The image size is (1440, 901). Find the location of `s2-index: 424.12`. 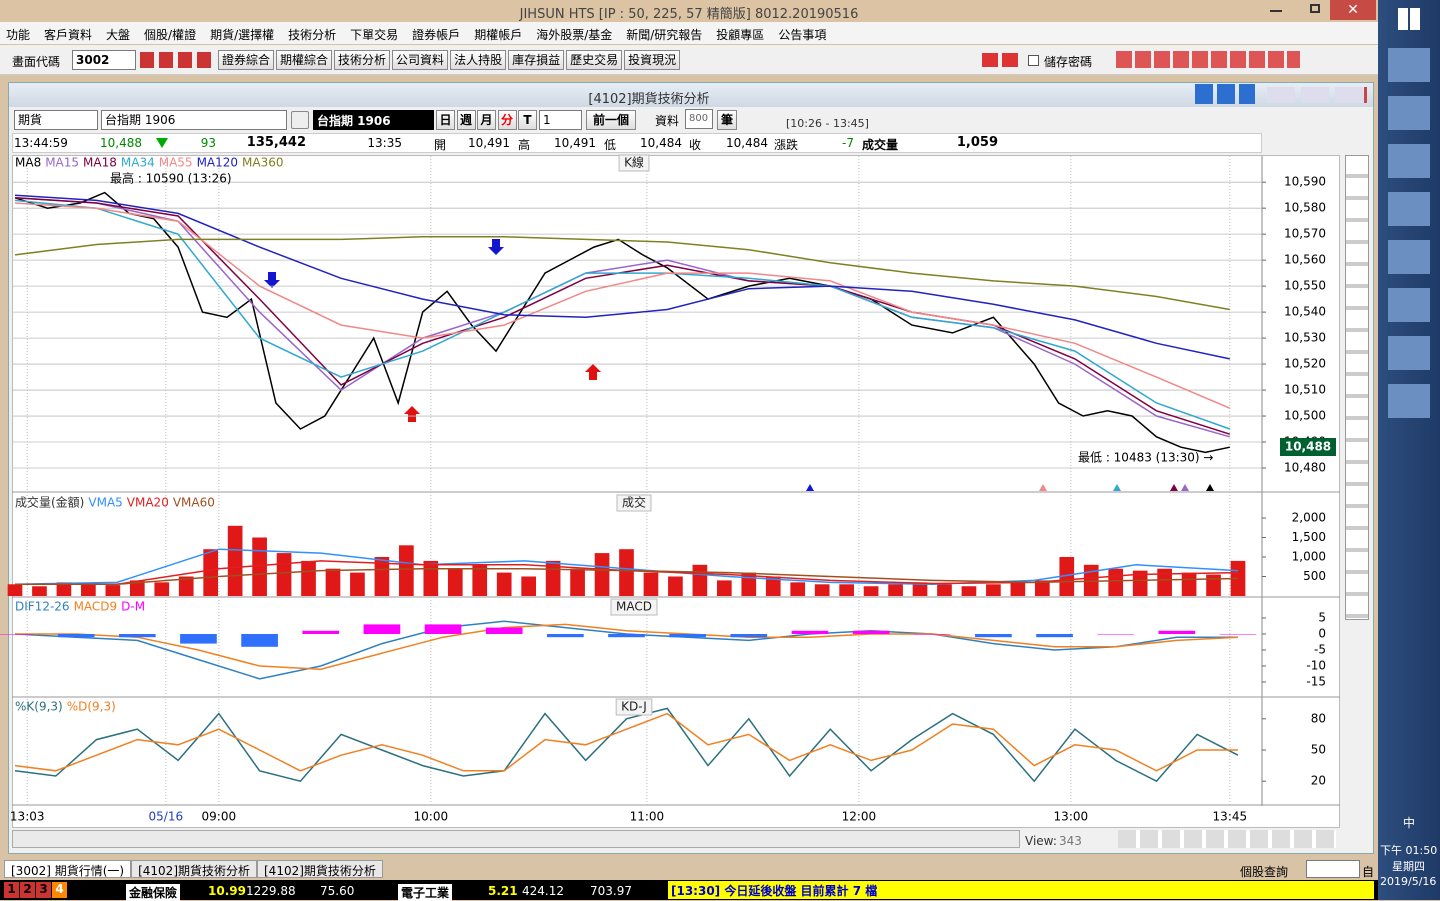

s2-index: 424.12 is located at coordinates (543, 891).